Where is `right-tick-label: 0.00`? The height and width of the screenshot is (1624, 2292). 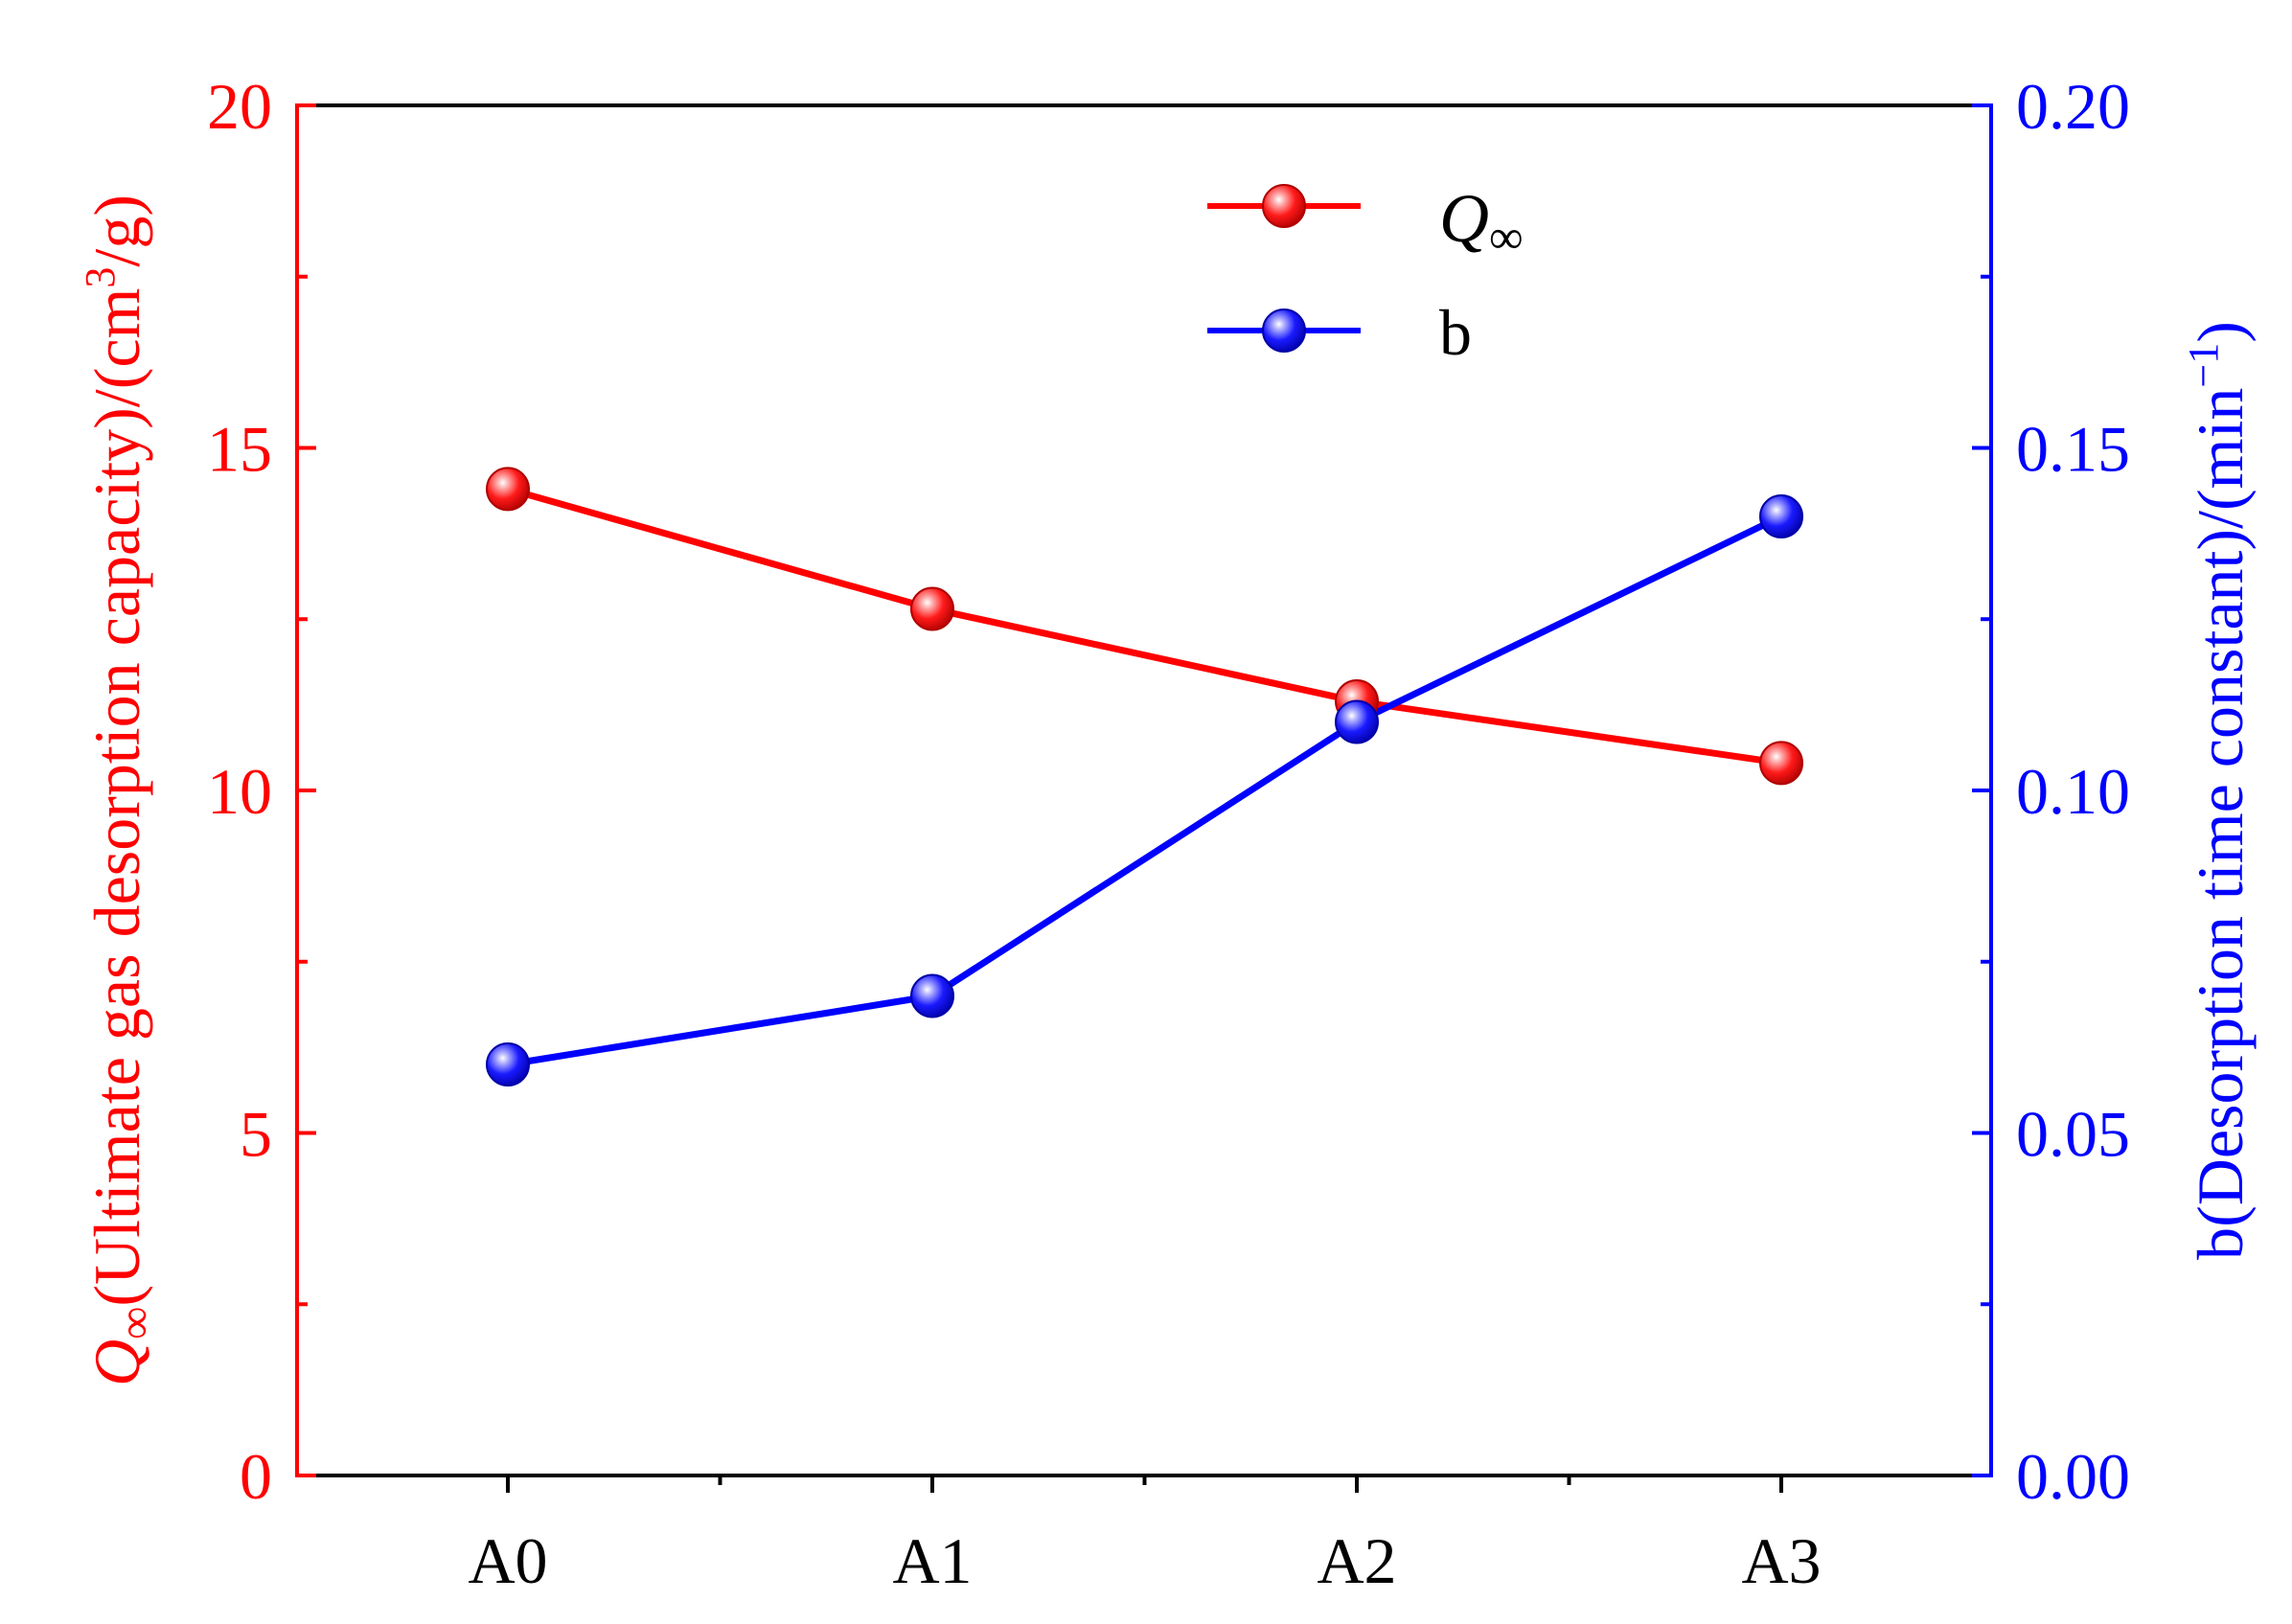 right-tick-label: 0.00 is located at coordinates (2073, 1476).